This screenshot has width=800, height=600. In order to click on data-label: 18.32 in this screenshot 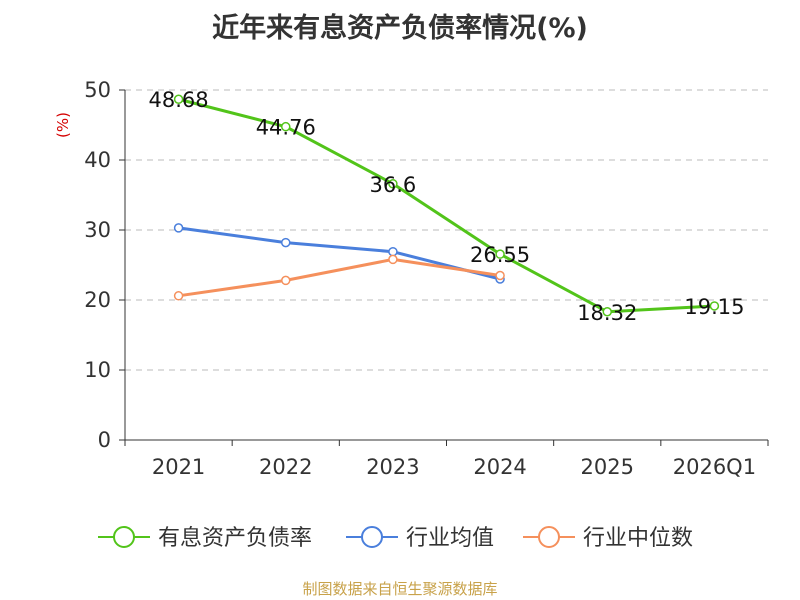, I will do `click(607, 313)`.